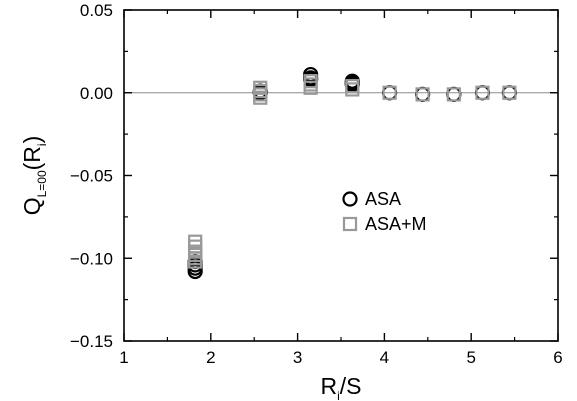 Image resolution: width=577 pixels, height=401 pixels. What do you see at coordinates (32, 158) in the screenshot?
I see `y-axis-label-open: (R` at bounding box center [32, 158].